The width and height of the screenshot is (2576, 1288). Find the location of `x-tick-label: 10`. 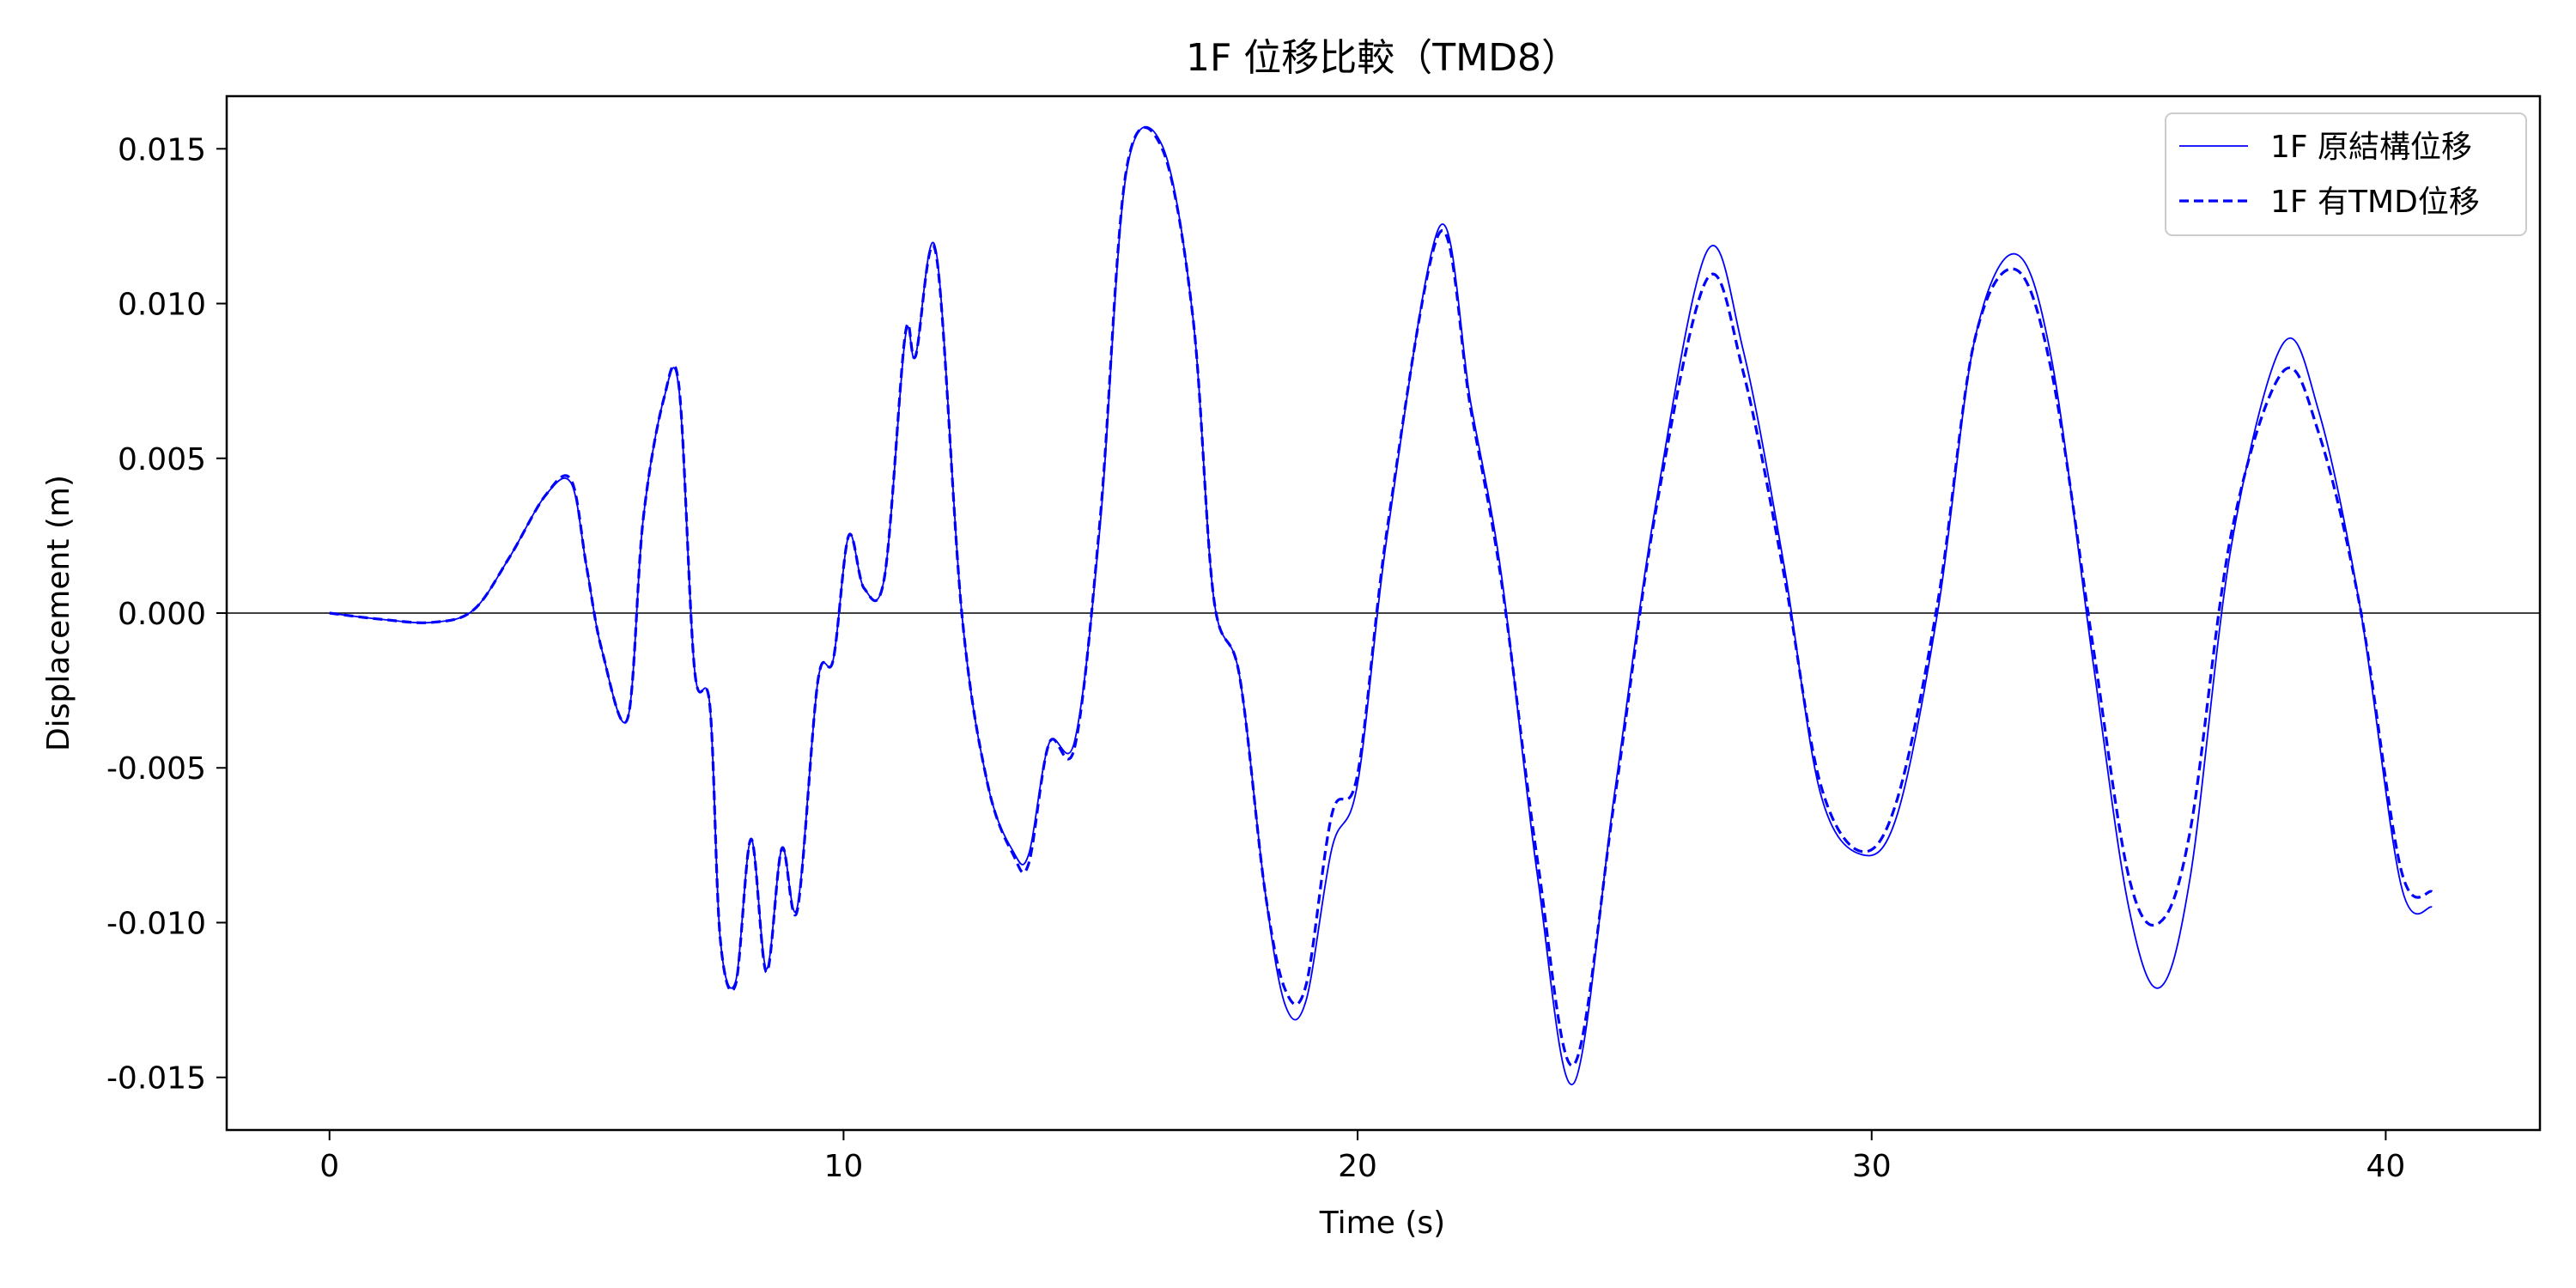

x-tick-label: 10 is located at coordinates (843, 1166).